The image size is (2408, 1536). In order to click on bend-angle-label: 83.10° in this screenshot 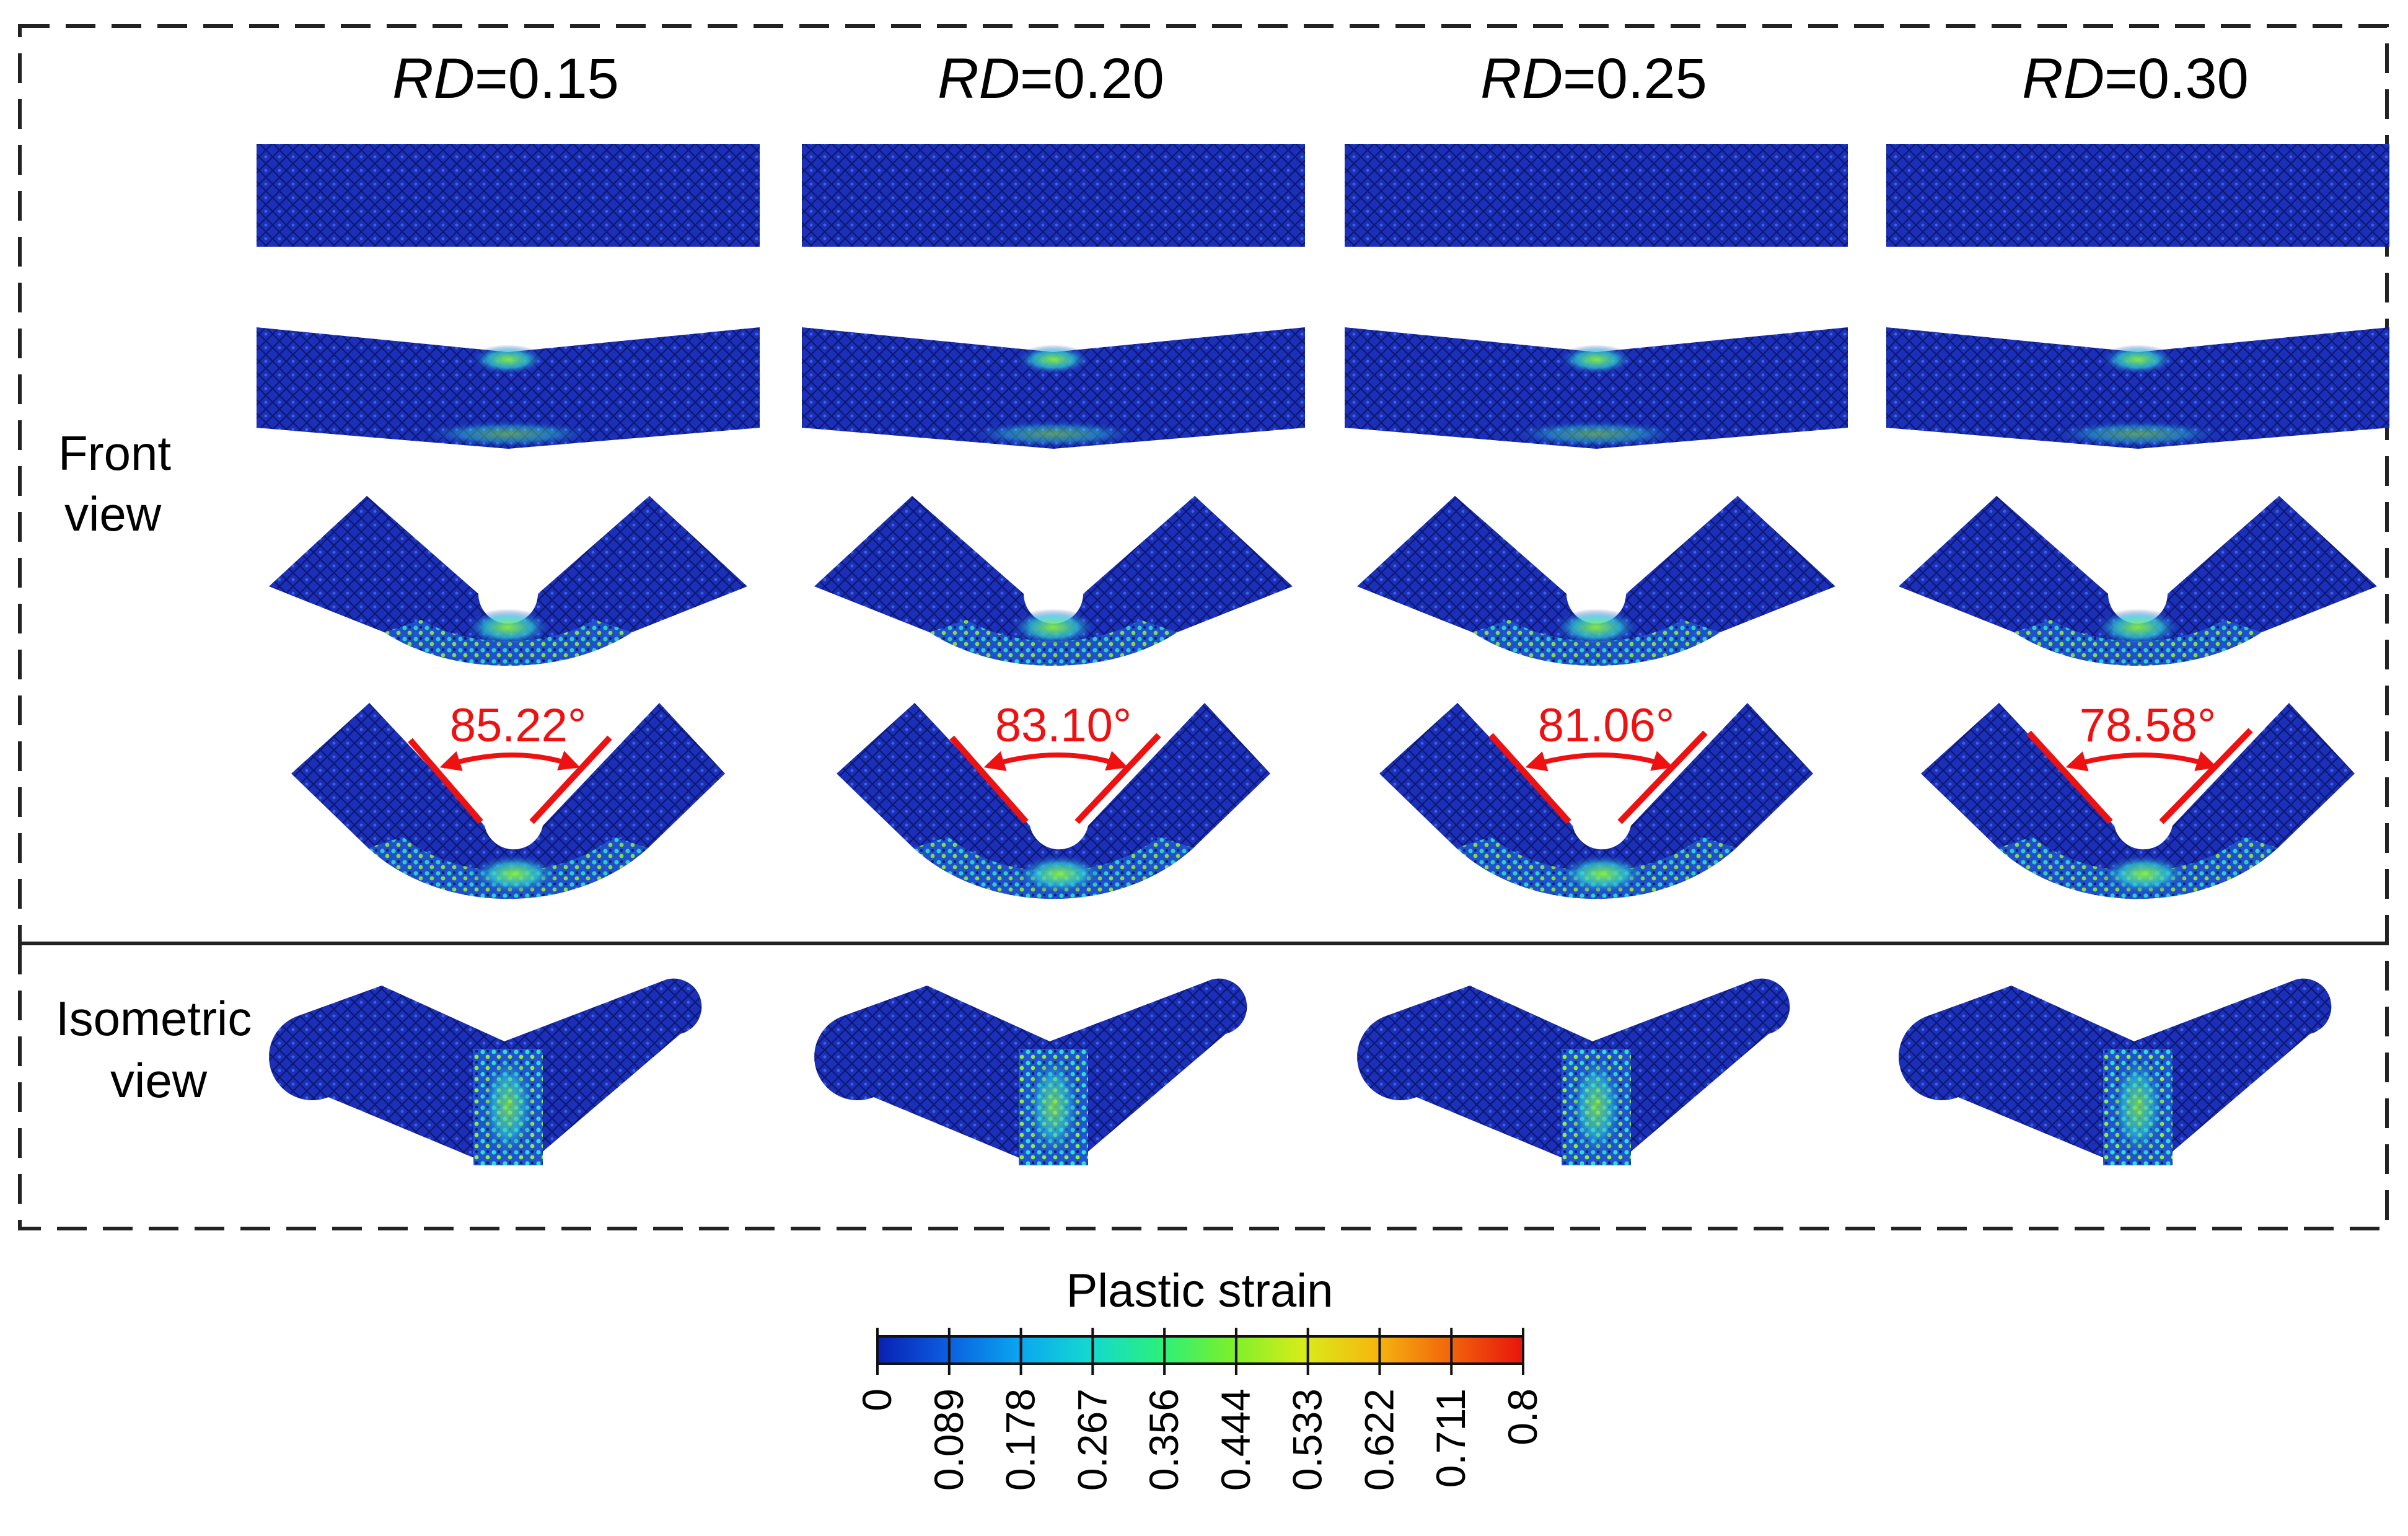, I will do `click(1063, 725)`.